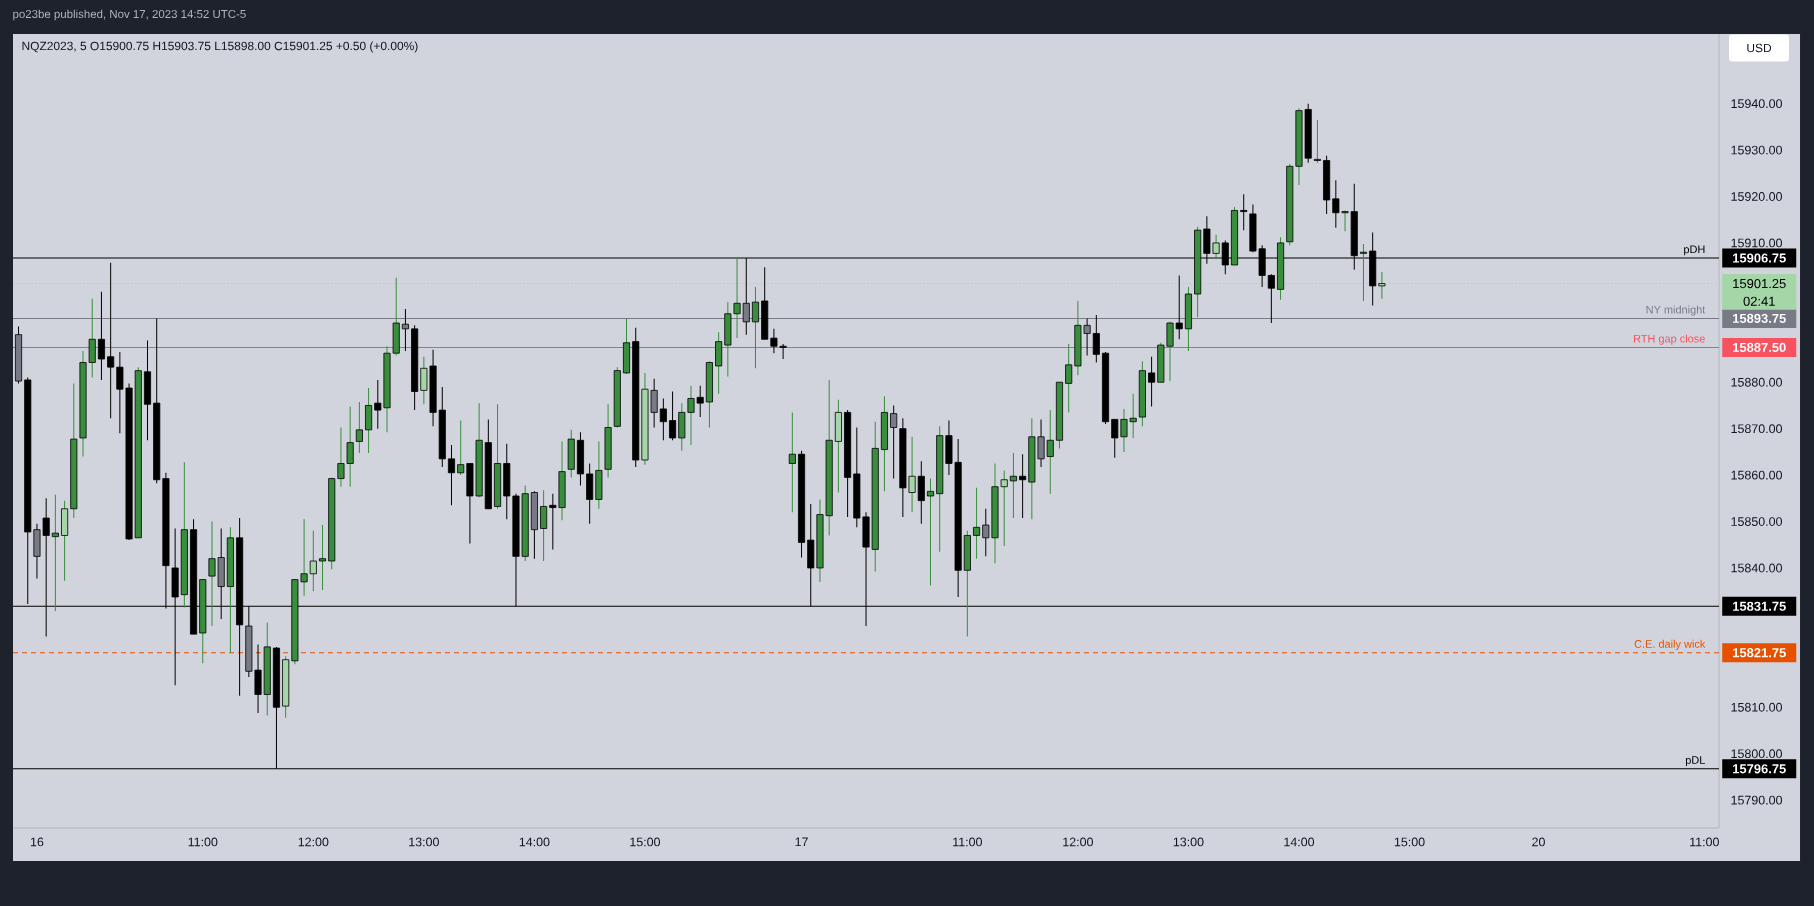 The width and height of the screenshot is (1814, 906). I want to click on y-tick-label: 15930.00, so click(1757, 150).